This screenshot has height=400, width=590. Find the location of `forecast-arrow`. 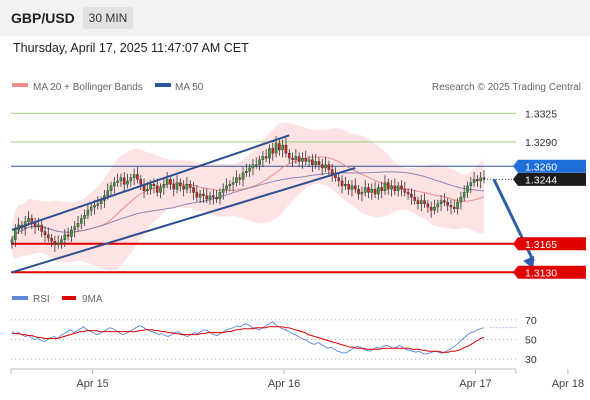

forecast-arrow is located at coordinates (513, 224).